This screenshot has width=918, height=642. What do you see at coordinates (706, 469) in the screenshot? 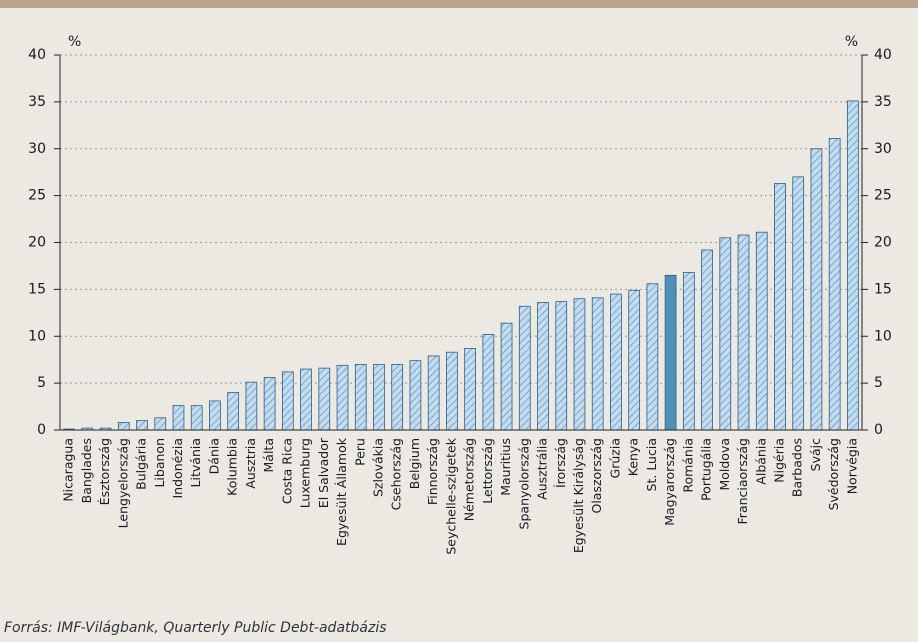
I see `x-tick-label: Portugália` at bounding box center [706, 469].